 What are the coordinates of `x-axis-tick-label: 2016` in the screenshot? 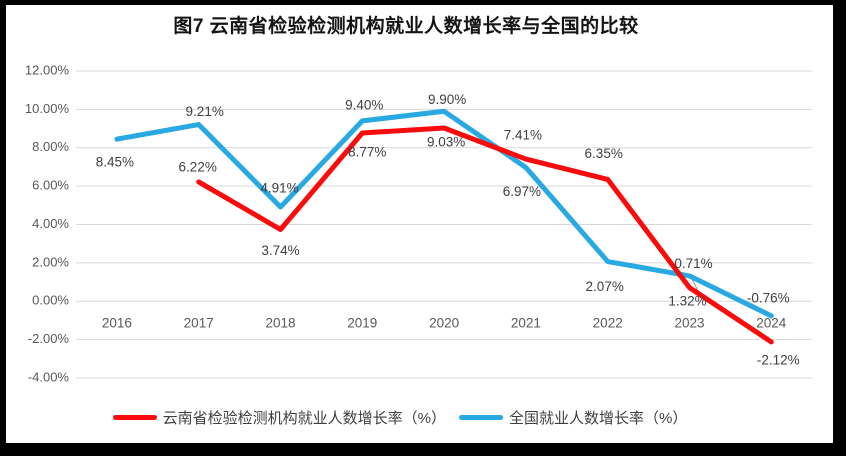 It's located at (117, 323).